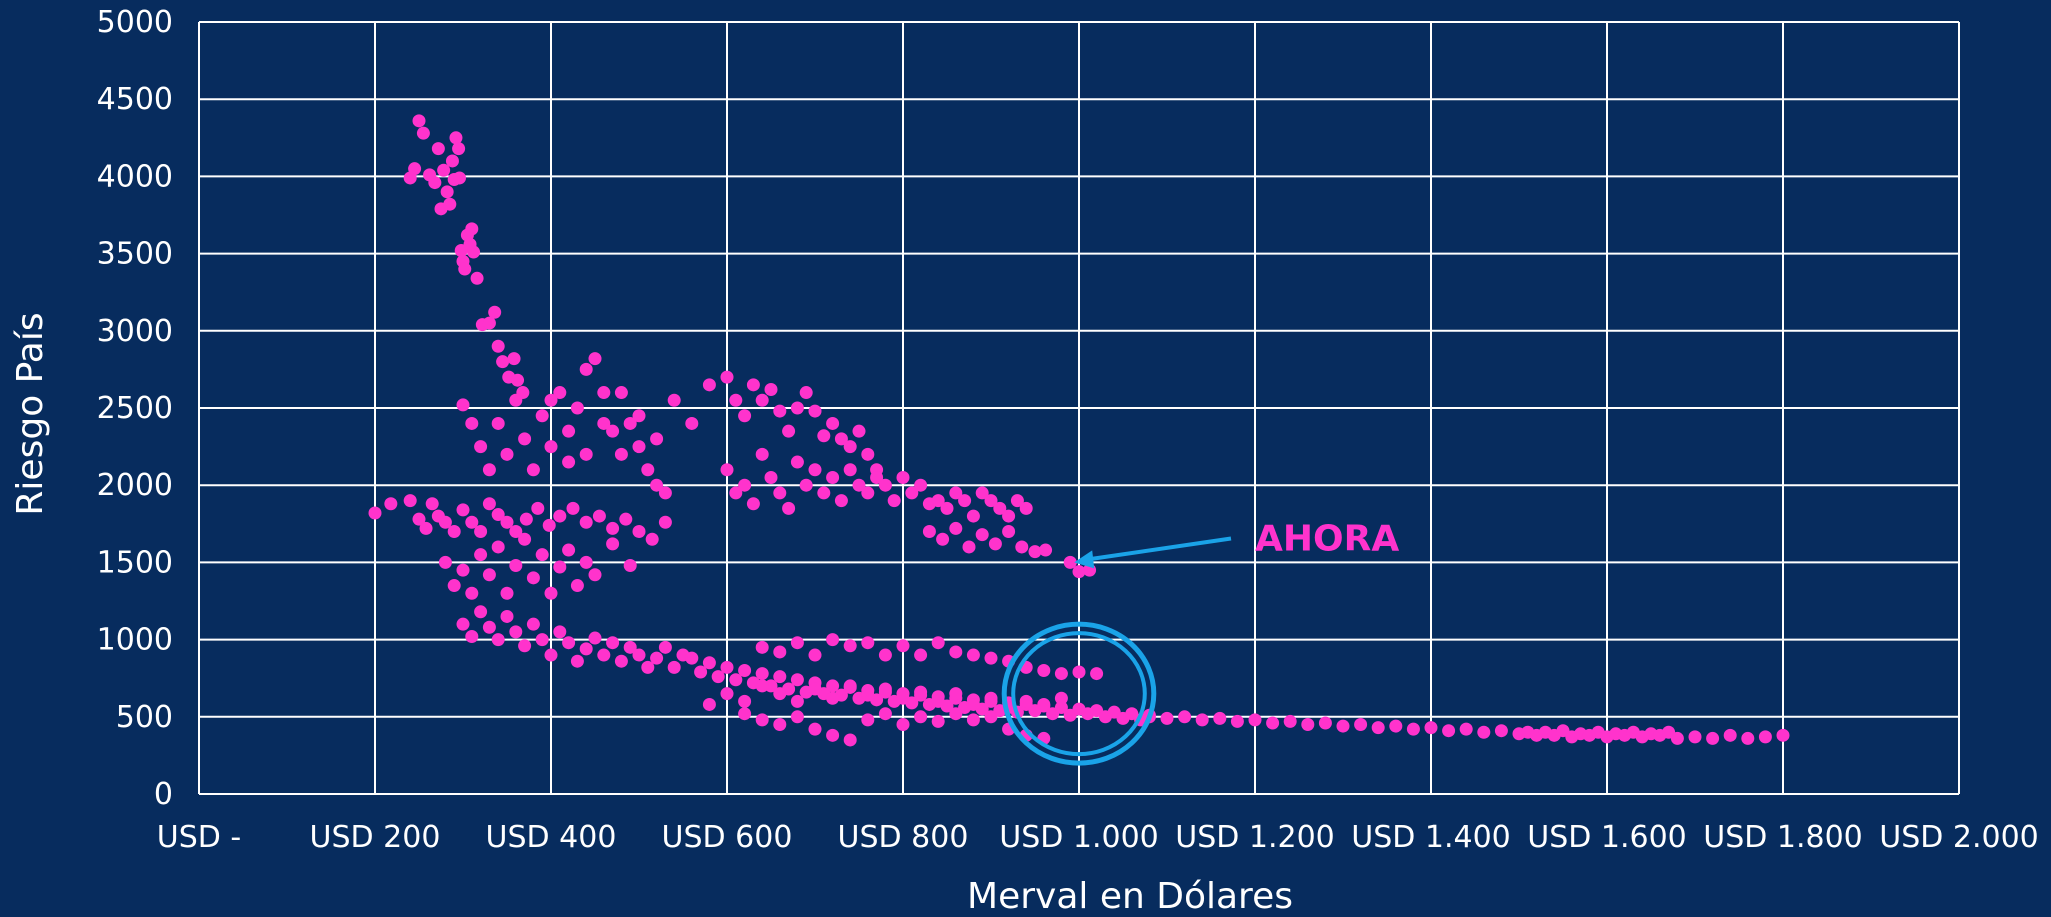  I want to click on annotation-label: AHORA, so click(1327, 539).